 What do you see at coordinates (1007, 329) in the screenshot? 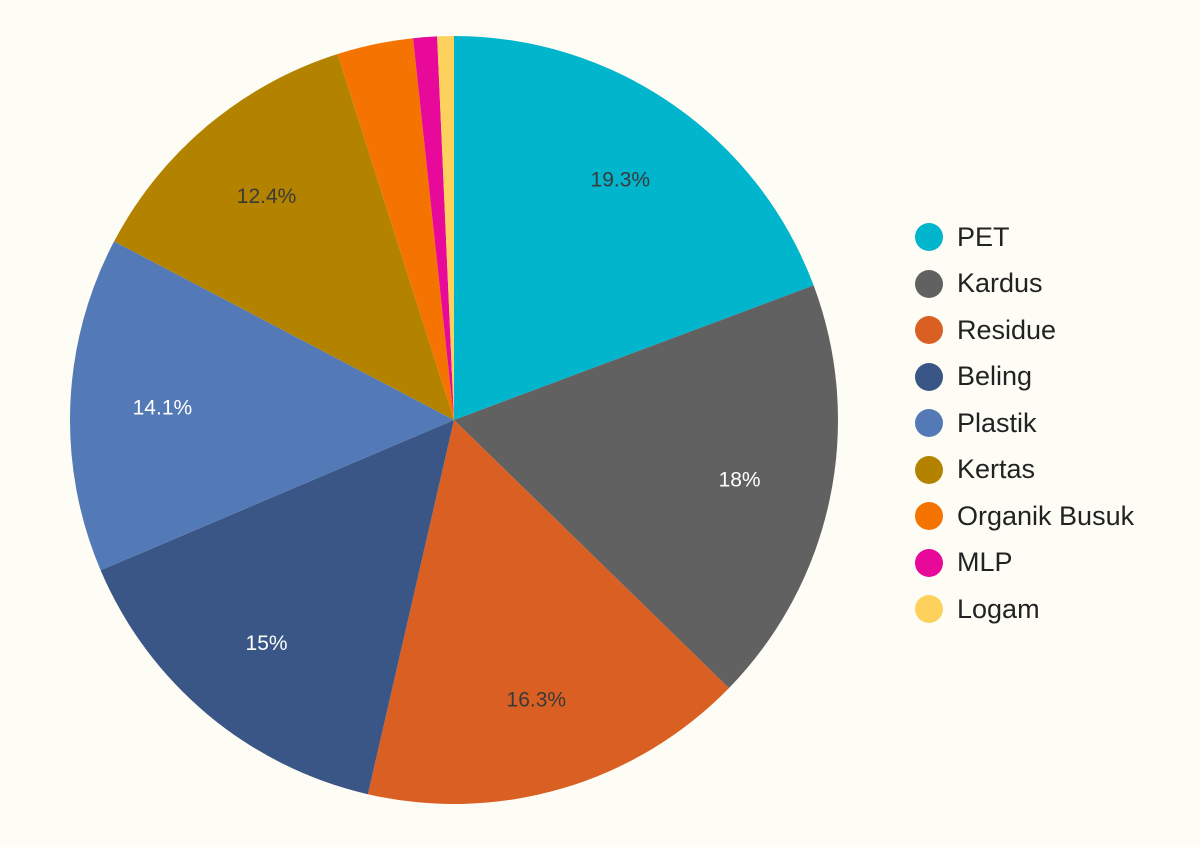
I see `legend-label: Residue` at bounding box center [1007, 329].